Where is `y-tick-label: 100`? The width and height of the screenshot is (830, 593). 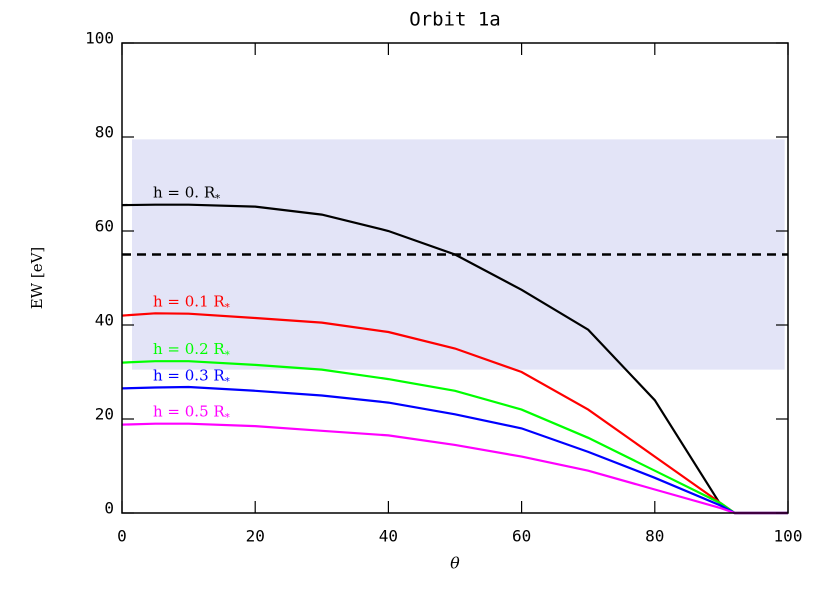 y-tick-label: 100 is located at coordinates (99, 38).